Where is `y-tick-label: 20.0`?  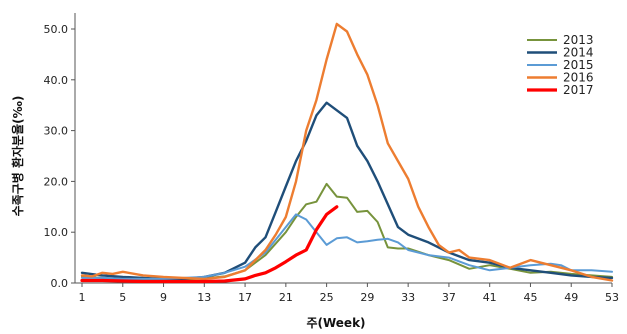
y-tick-label: 20.0 is located at coordinates (56, 181).